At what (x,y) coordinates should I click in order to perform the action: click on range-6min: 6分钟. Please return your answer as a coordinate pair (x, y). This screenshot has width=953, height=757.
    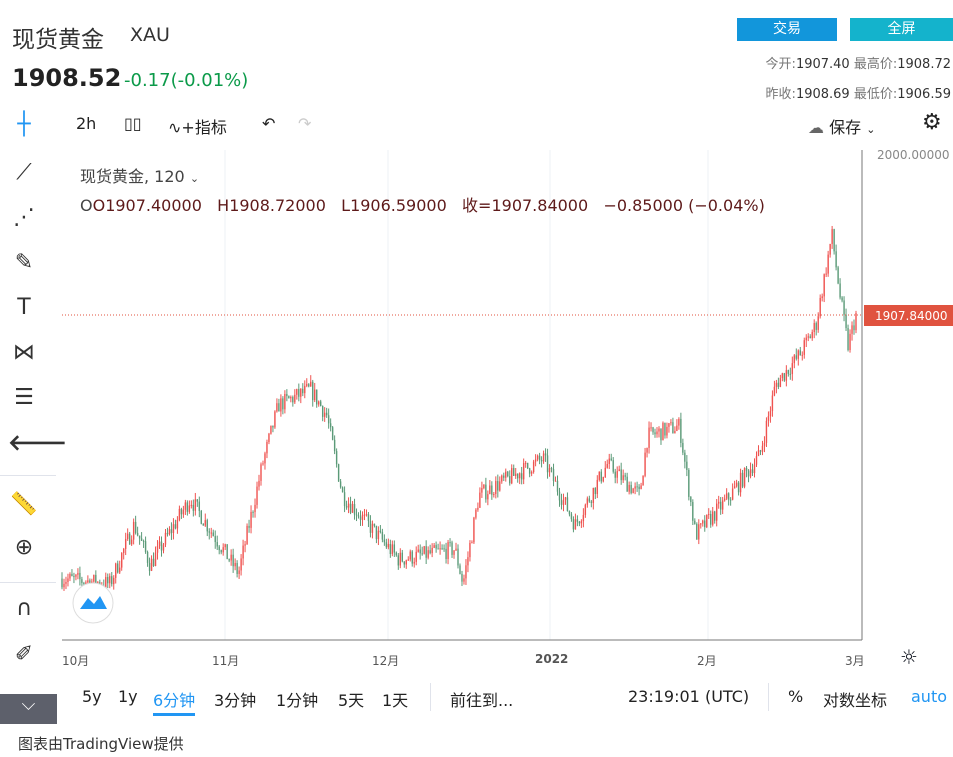
    Looking at the image, I should click on (174, 701).